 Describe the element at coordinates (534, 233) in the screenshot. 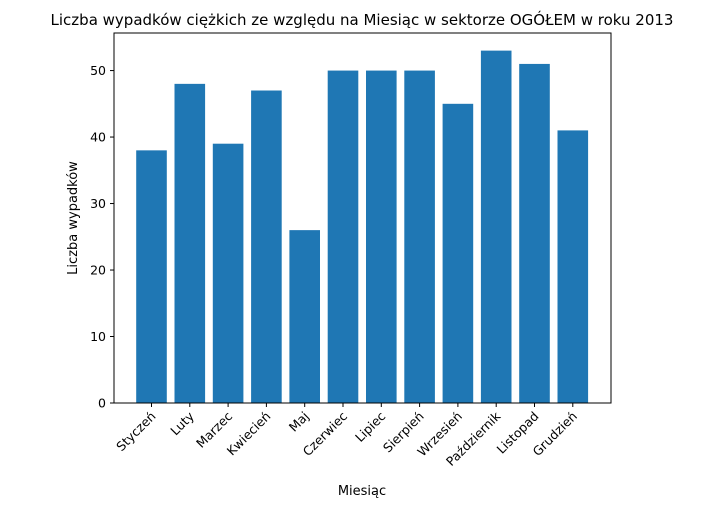

I see `bar-listopad` at that location.